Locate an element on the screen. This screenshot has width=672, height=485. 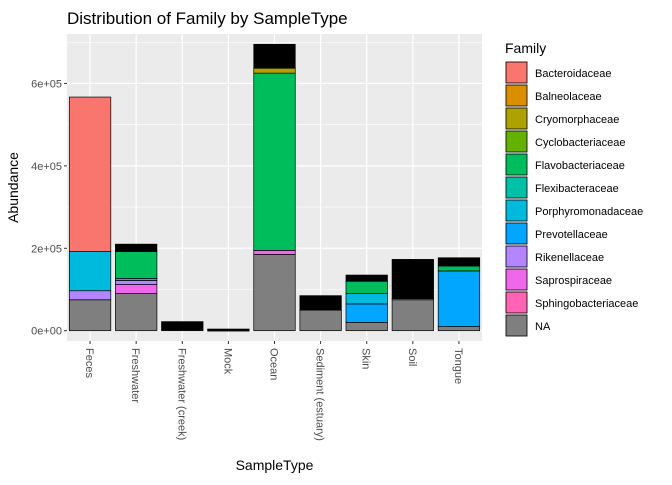
legend-label: Flexibacteraceae is located at coordinates (577, 189).